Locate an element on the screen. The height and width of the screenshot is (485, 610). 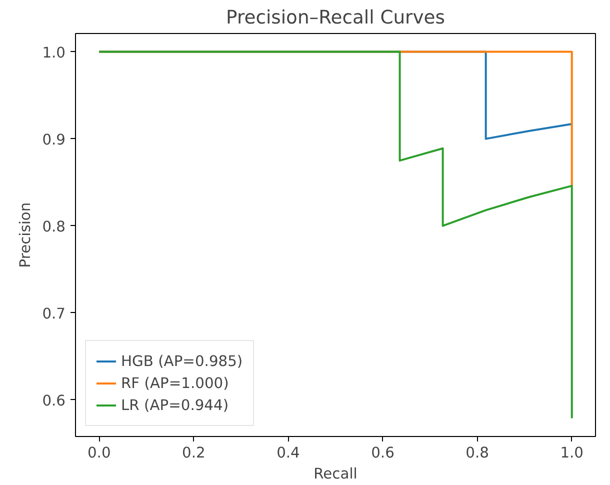
y-tick-label: 0.6 is located at coordinates (54, 401).